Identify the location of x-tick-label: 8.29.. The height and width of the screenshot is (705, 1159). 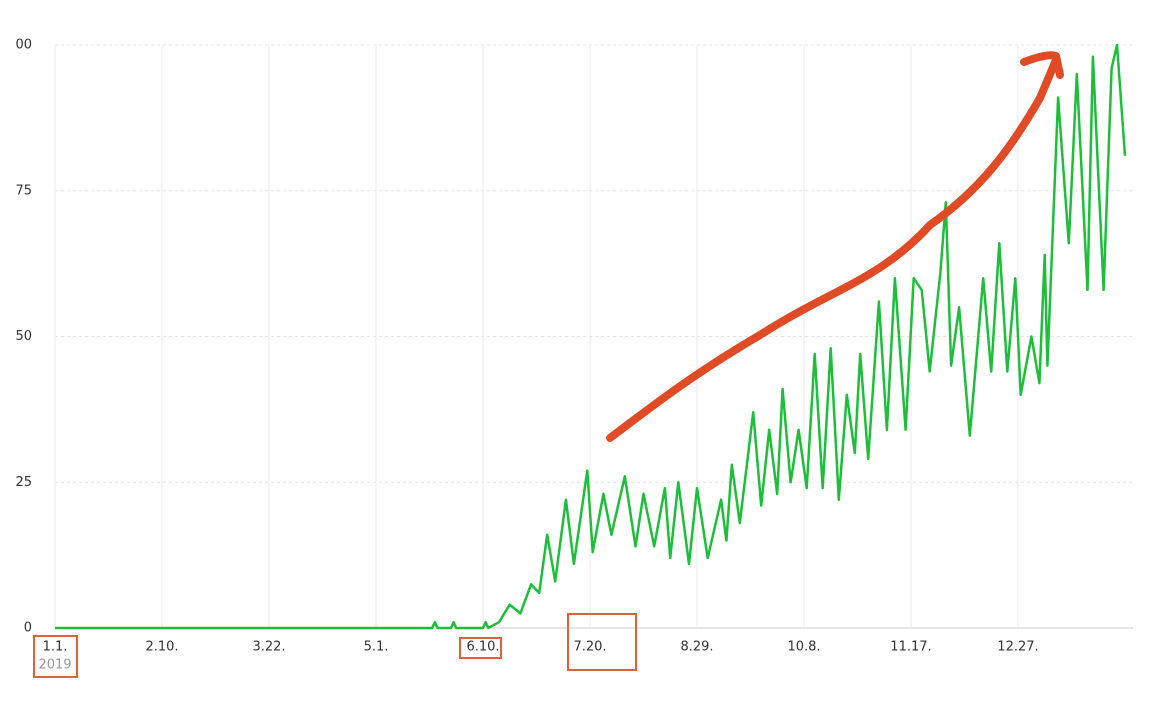
(696, 647).